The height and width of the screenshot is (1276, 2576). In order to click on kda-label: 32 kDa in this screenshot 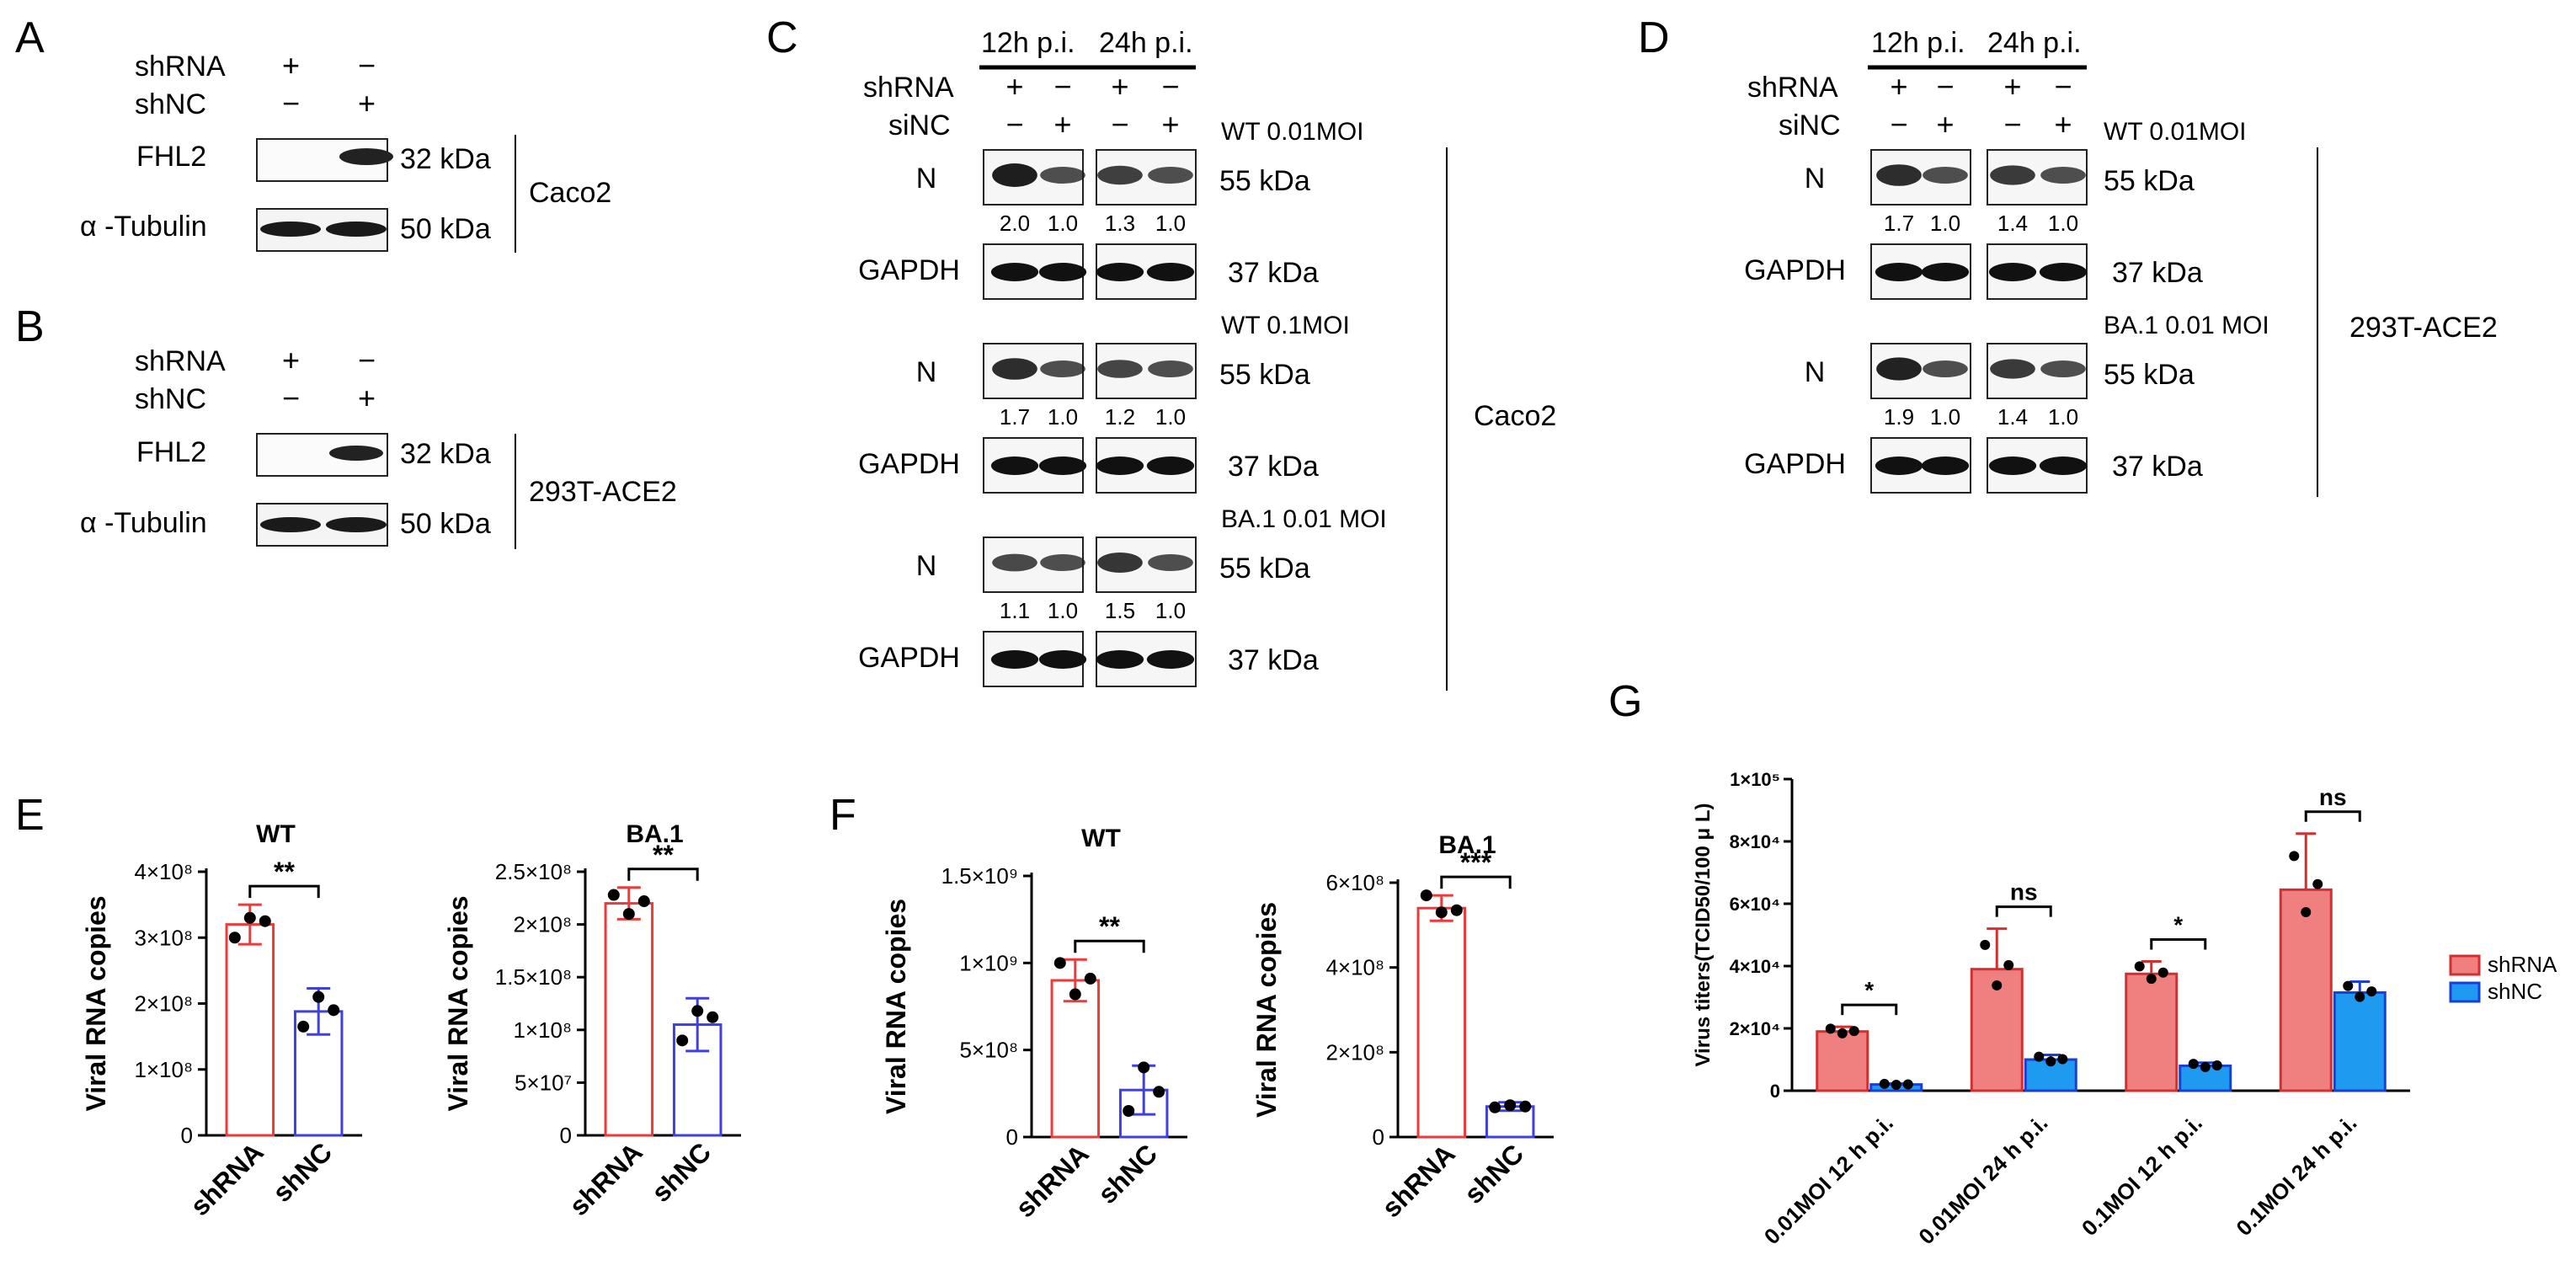, I will do `click(445, 159)`.